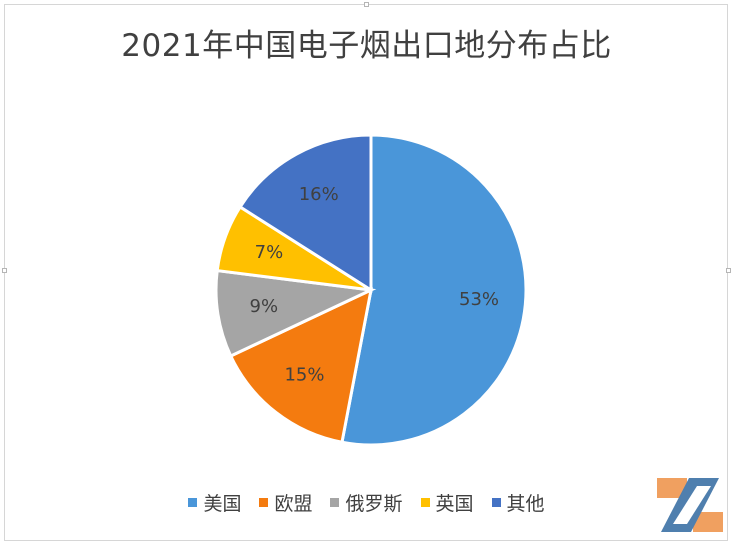  Describe the element at coordinates (222, 503) in the screenshot. I see `legend-label: 美国` at that location.